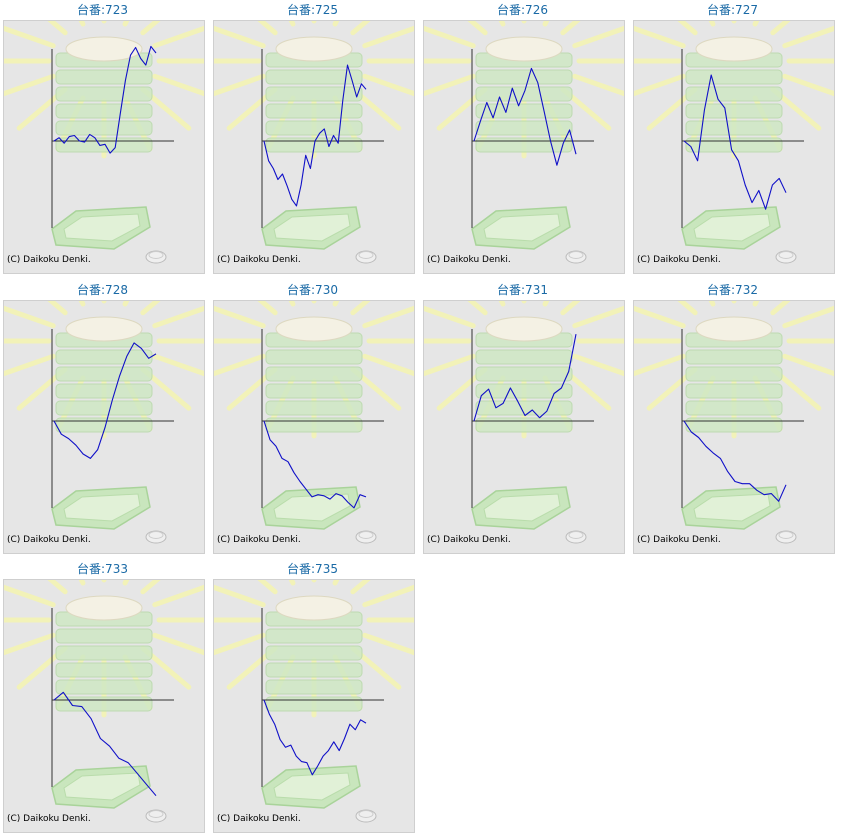 The width and height of the screenshot is (841, 838). What do you see at coordinates (312, 289) in the screenshot?
I see `chart-title: 台番:730` at bounding box center [312, 289].